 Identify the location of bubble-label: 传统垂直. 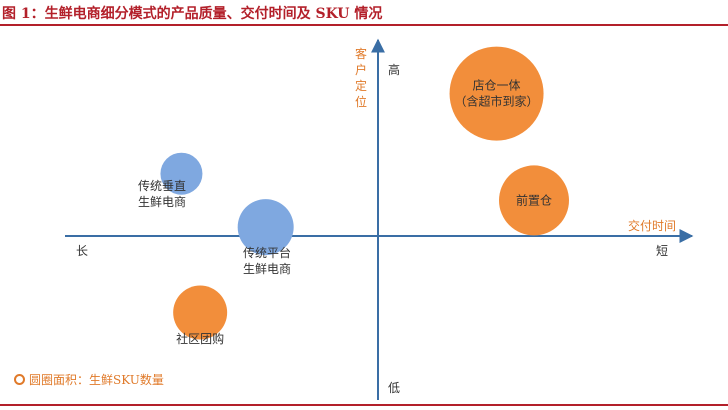
(162, 185).